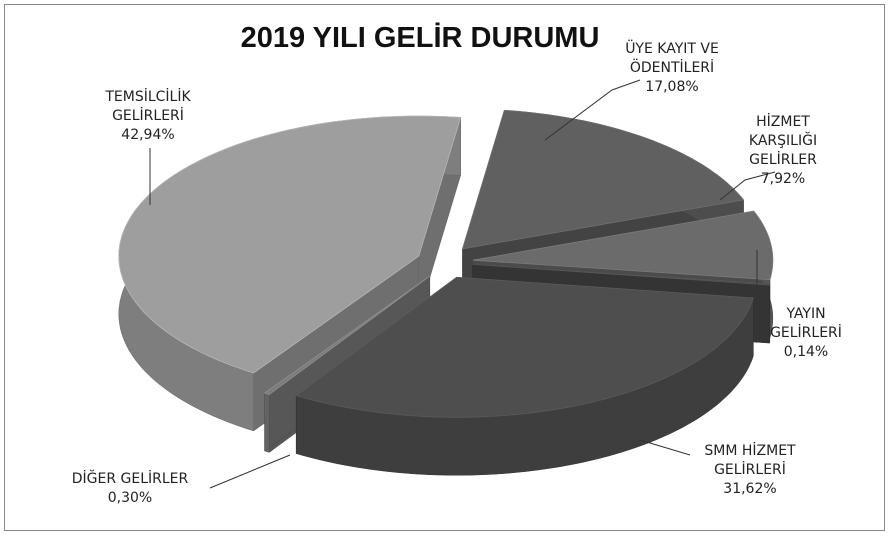  Describe the element at coordinates (806, 352) in the screenshot. I see `value-label: 0,14%` at that location.